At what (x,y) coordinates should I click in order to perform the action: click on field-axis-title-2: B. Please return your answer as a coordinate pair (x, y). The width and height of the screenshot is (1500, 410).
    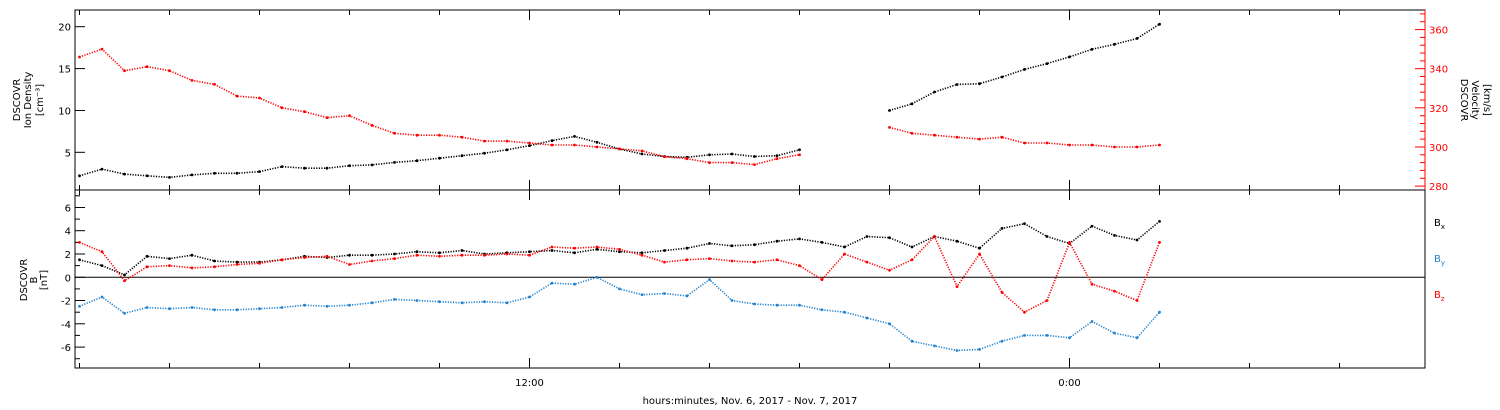
    Looking at the image, I should click on (34, 279).